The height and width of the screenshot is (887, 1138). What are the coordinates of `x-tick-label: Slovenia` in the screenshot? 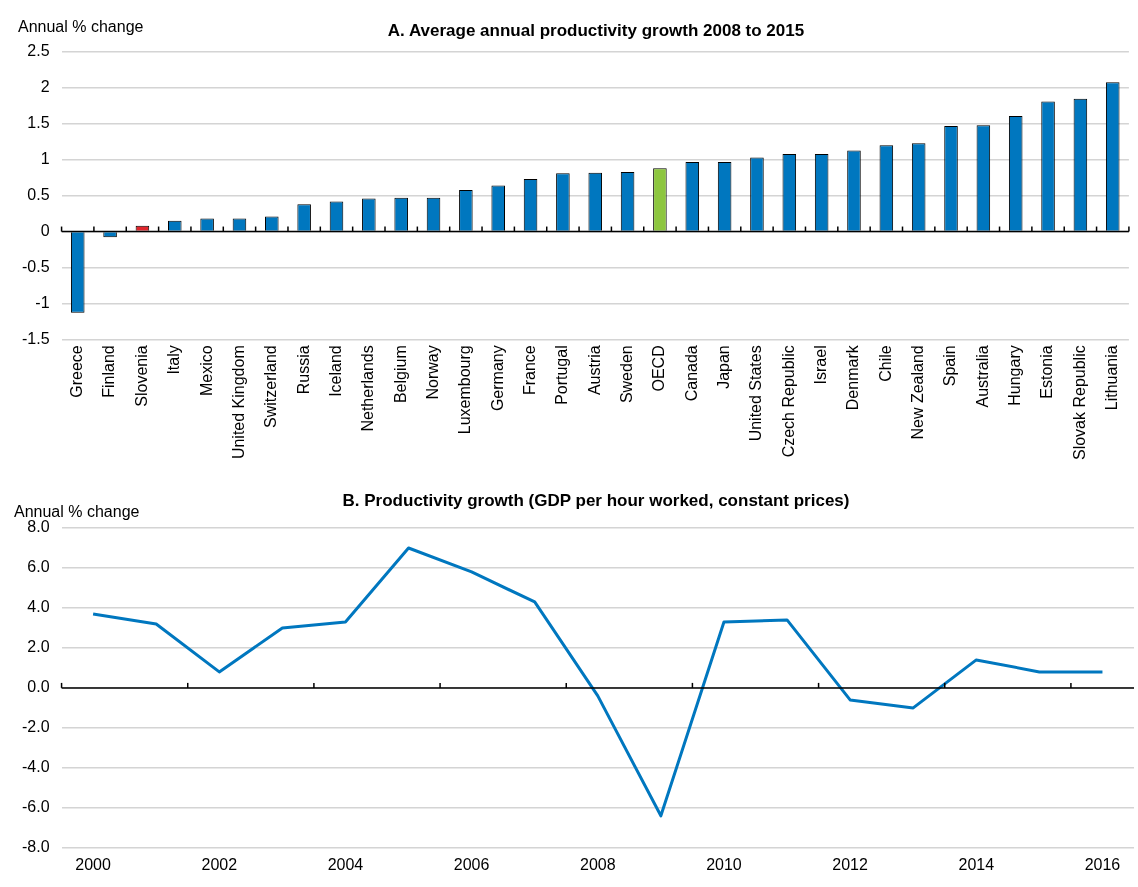 It's located at (141, 376).